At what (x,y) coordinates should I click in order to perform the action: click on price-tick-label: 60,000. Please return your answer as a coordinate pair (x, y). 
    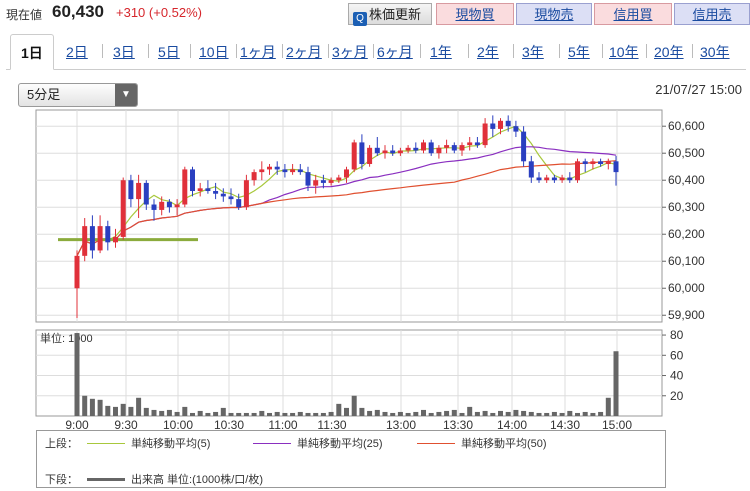
    Looking at the image, I should click on (686, 288).